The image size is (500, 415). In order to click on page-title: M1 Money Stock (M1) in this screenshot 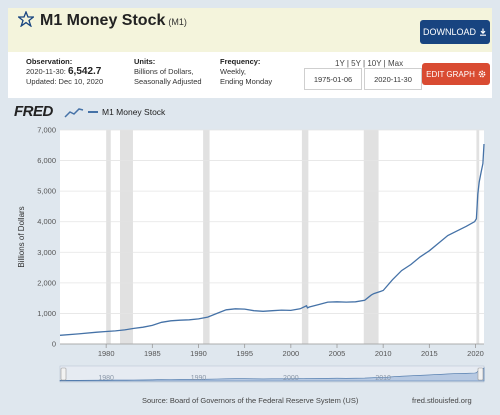, I will do `click(113, 21)`.